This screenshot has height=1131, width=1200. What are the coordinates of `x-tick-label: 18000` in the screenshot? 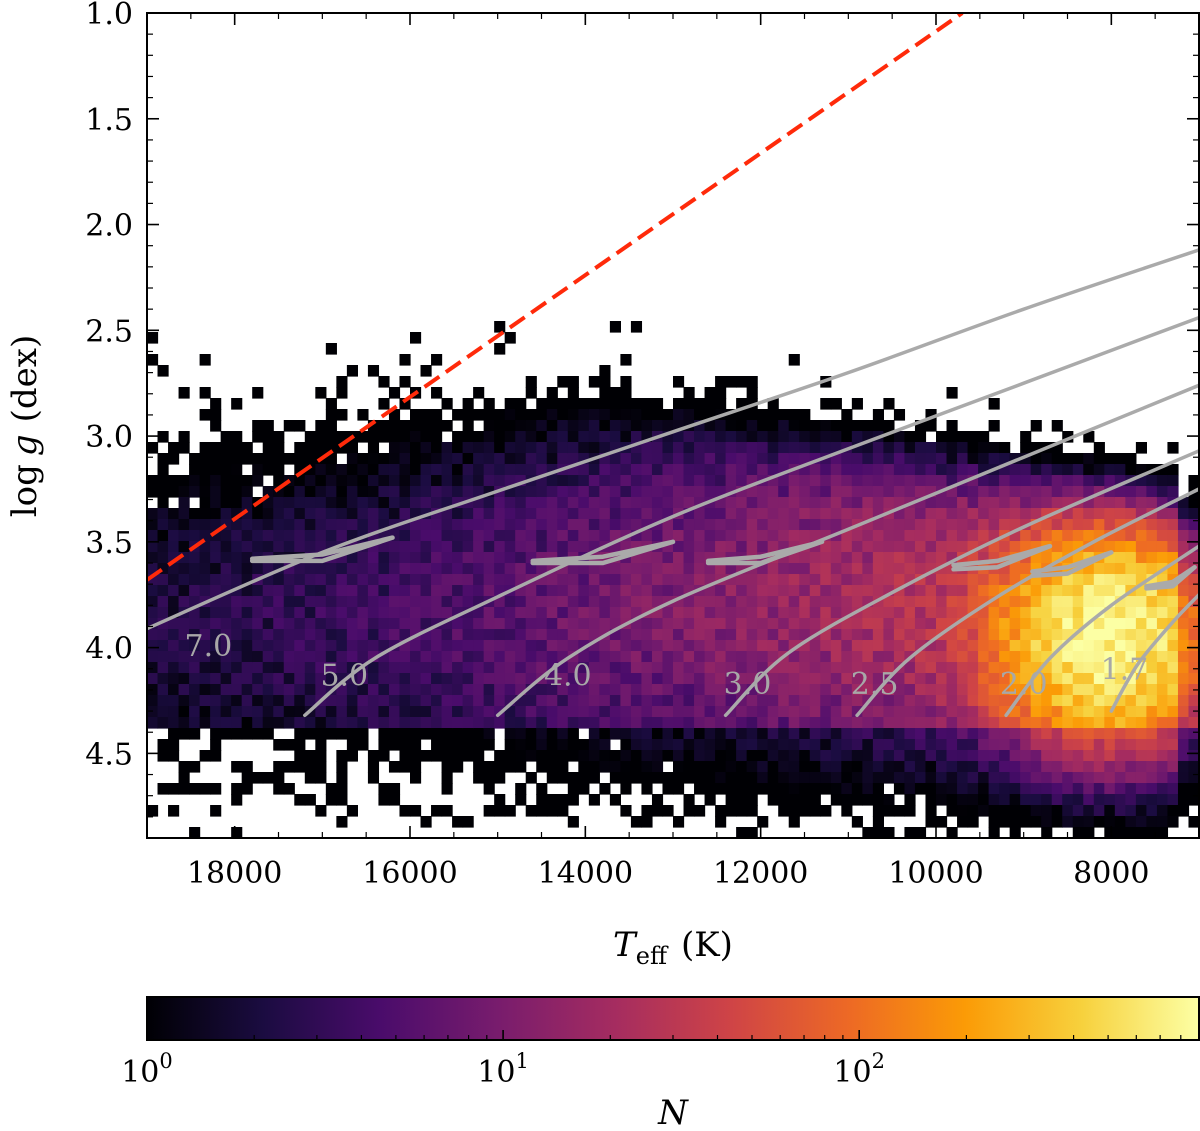 It's located at (234, 873).